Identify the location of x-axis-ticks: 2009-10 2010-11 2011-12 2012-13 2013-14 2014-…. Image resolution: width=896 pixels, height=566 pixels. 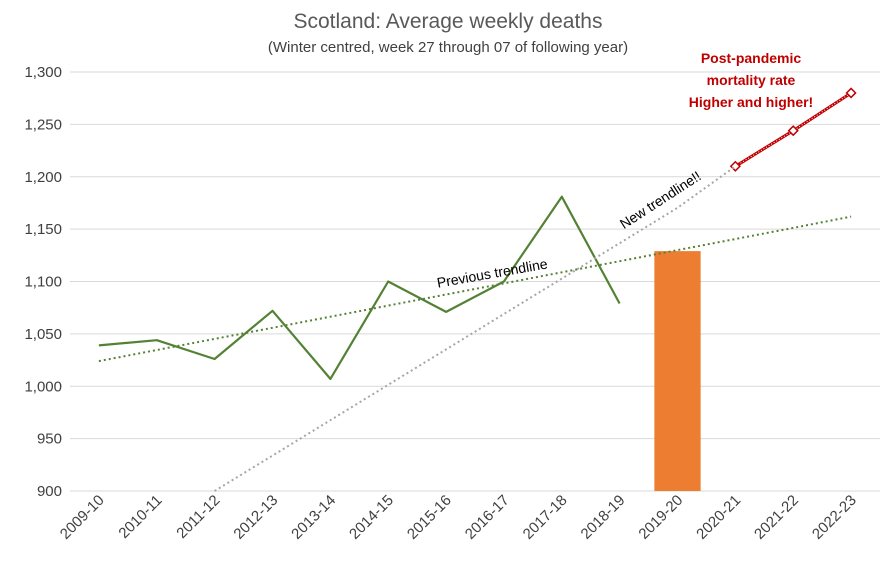
(458, 517).